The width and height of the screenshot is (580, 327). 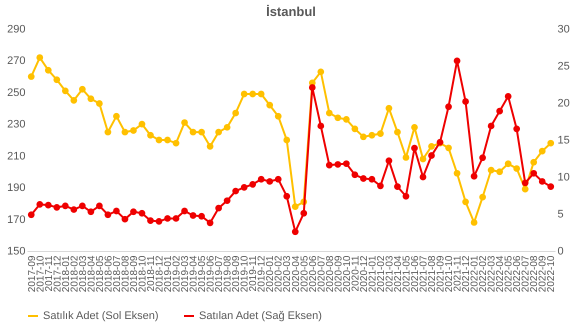 What do you see at coordinates (16, 156) in the screenshot?
I see `y-tick-label: 210` at bounding box center [16, 156].